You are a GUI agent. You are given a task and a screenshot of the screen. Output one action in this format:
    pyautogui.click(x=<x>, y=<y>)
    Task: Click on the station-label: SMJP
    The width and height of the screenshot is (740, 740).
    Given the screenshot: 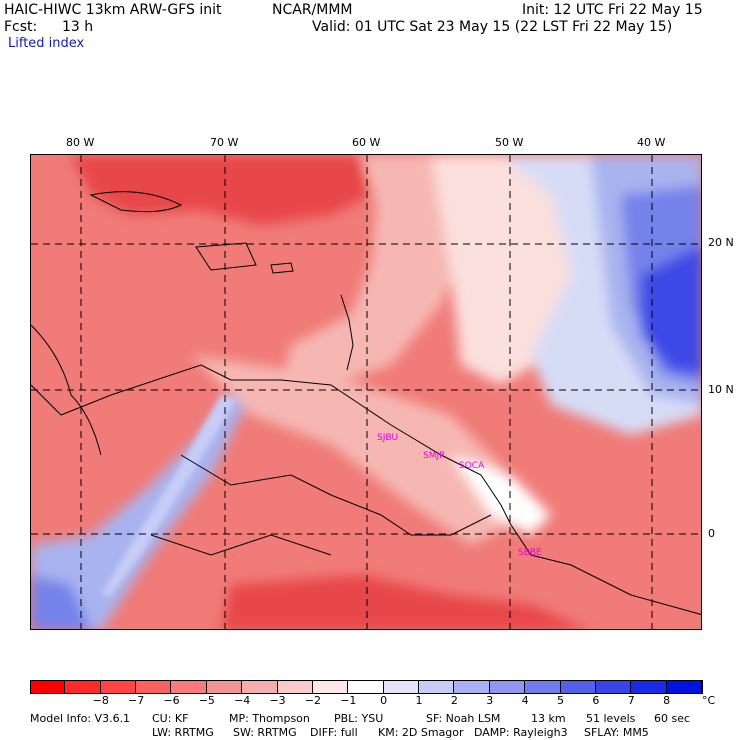 What is the action you would take?
    pyautogui.click(x=434, y=456)
    